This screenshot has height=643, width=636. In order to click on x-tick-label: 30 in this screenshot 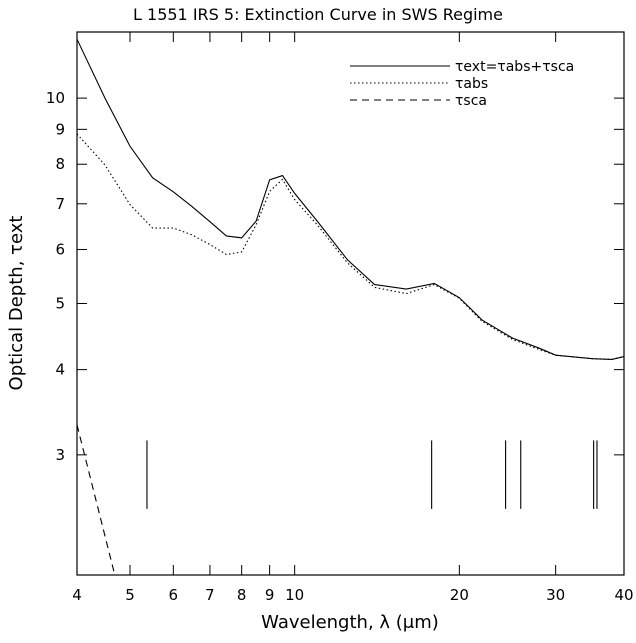, I will do `click(555, 595)`.